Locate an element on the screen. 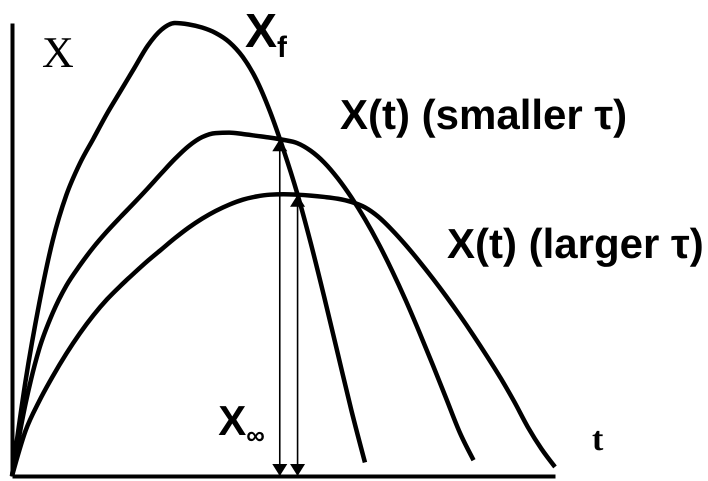  x-axis-title: t is located at coordinates (598, 439).